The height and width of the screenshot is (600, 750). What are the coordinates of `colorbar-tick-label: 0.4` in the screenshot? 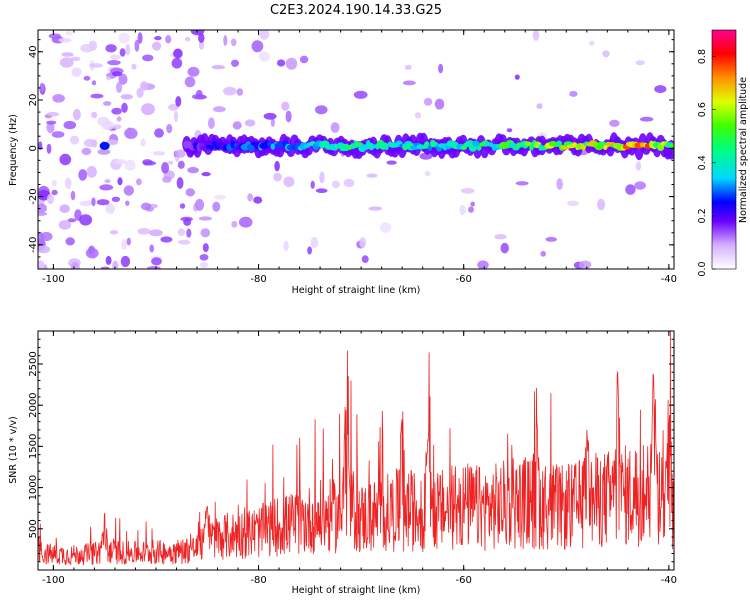 It's located at (702, 162).